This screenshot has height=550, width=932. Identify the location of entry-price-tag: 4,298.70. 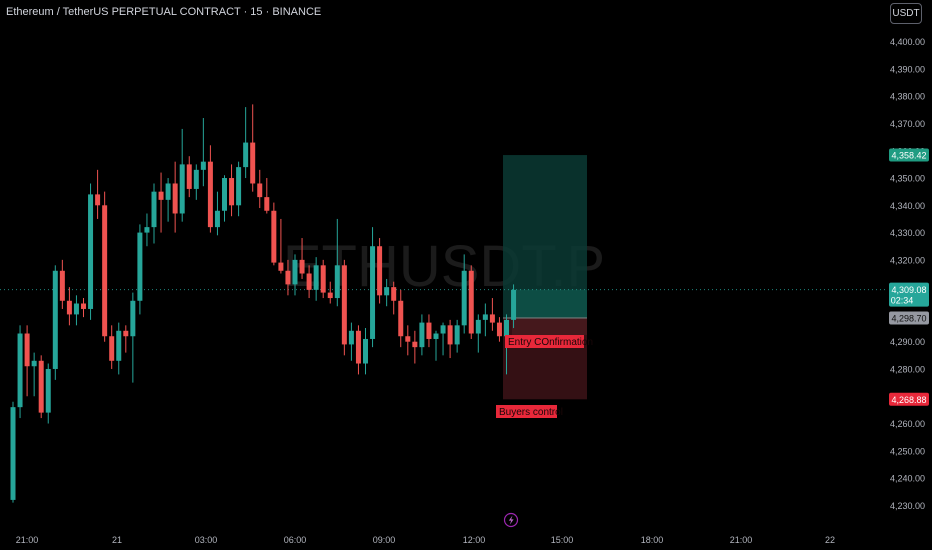
(909, 318).